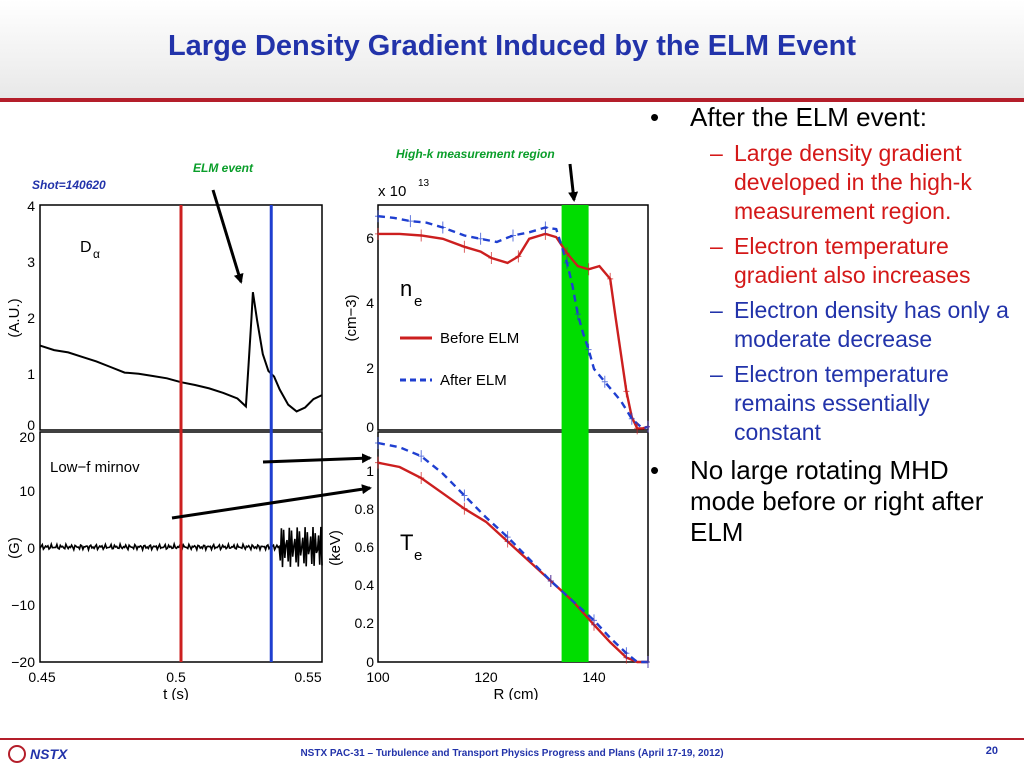 The width and height of the screenshot is (1024, 768). Describe the element at coordinates (370, 238) in the screenshot. I see `ne-ytick: 6` at that location.